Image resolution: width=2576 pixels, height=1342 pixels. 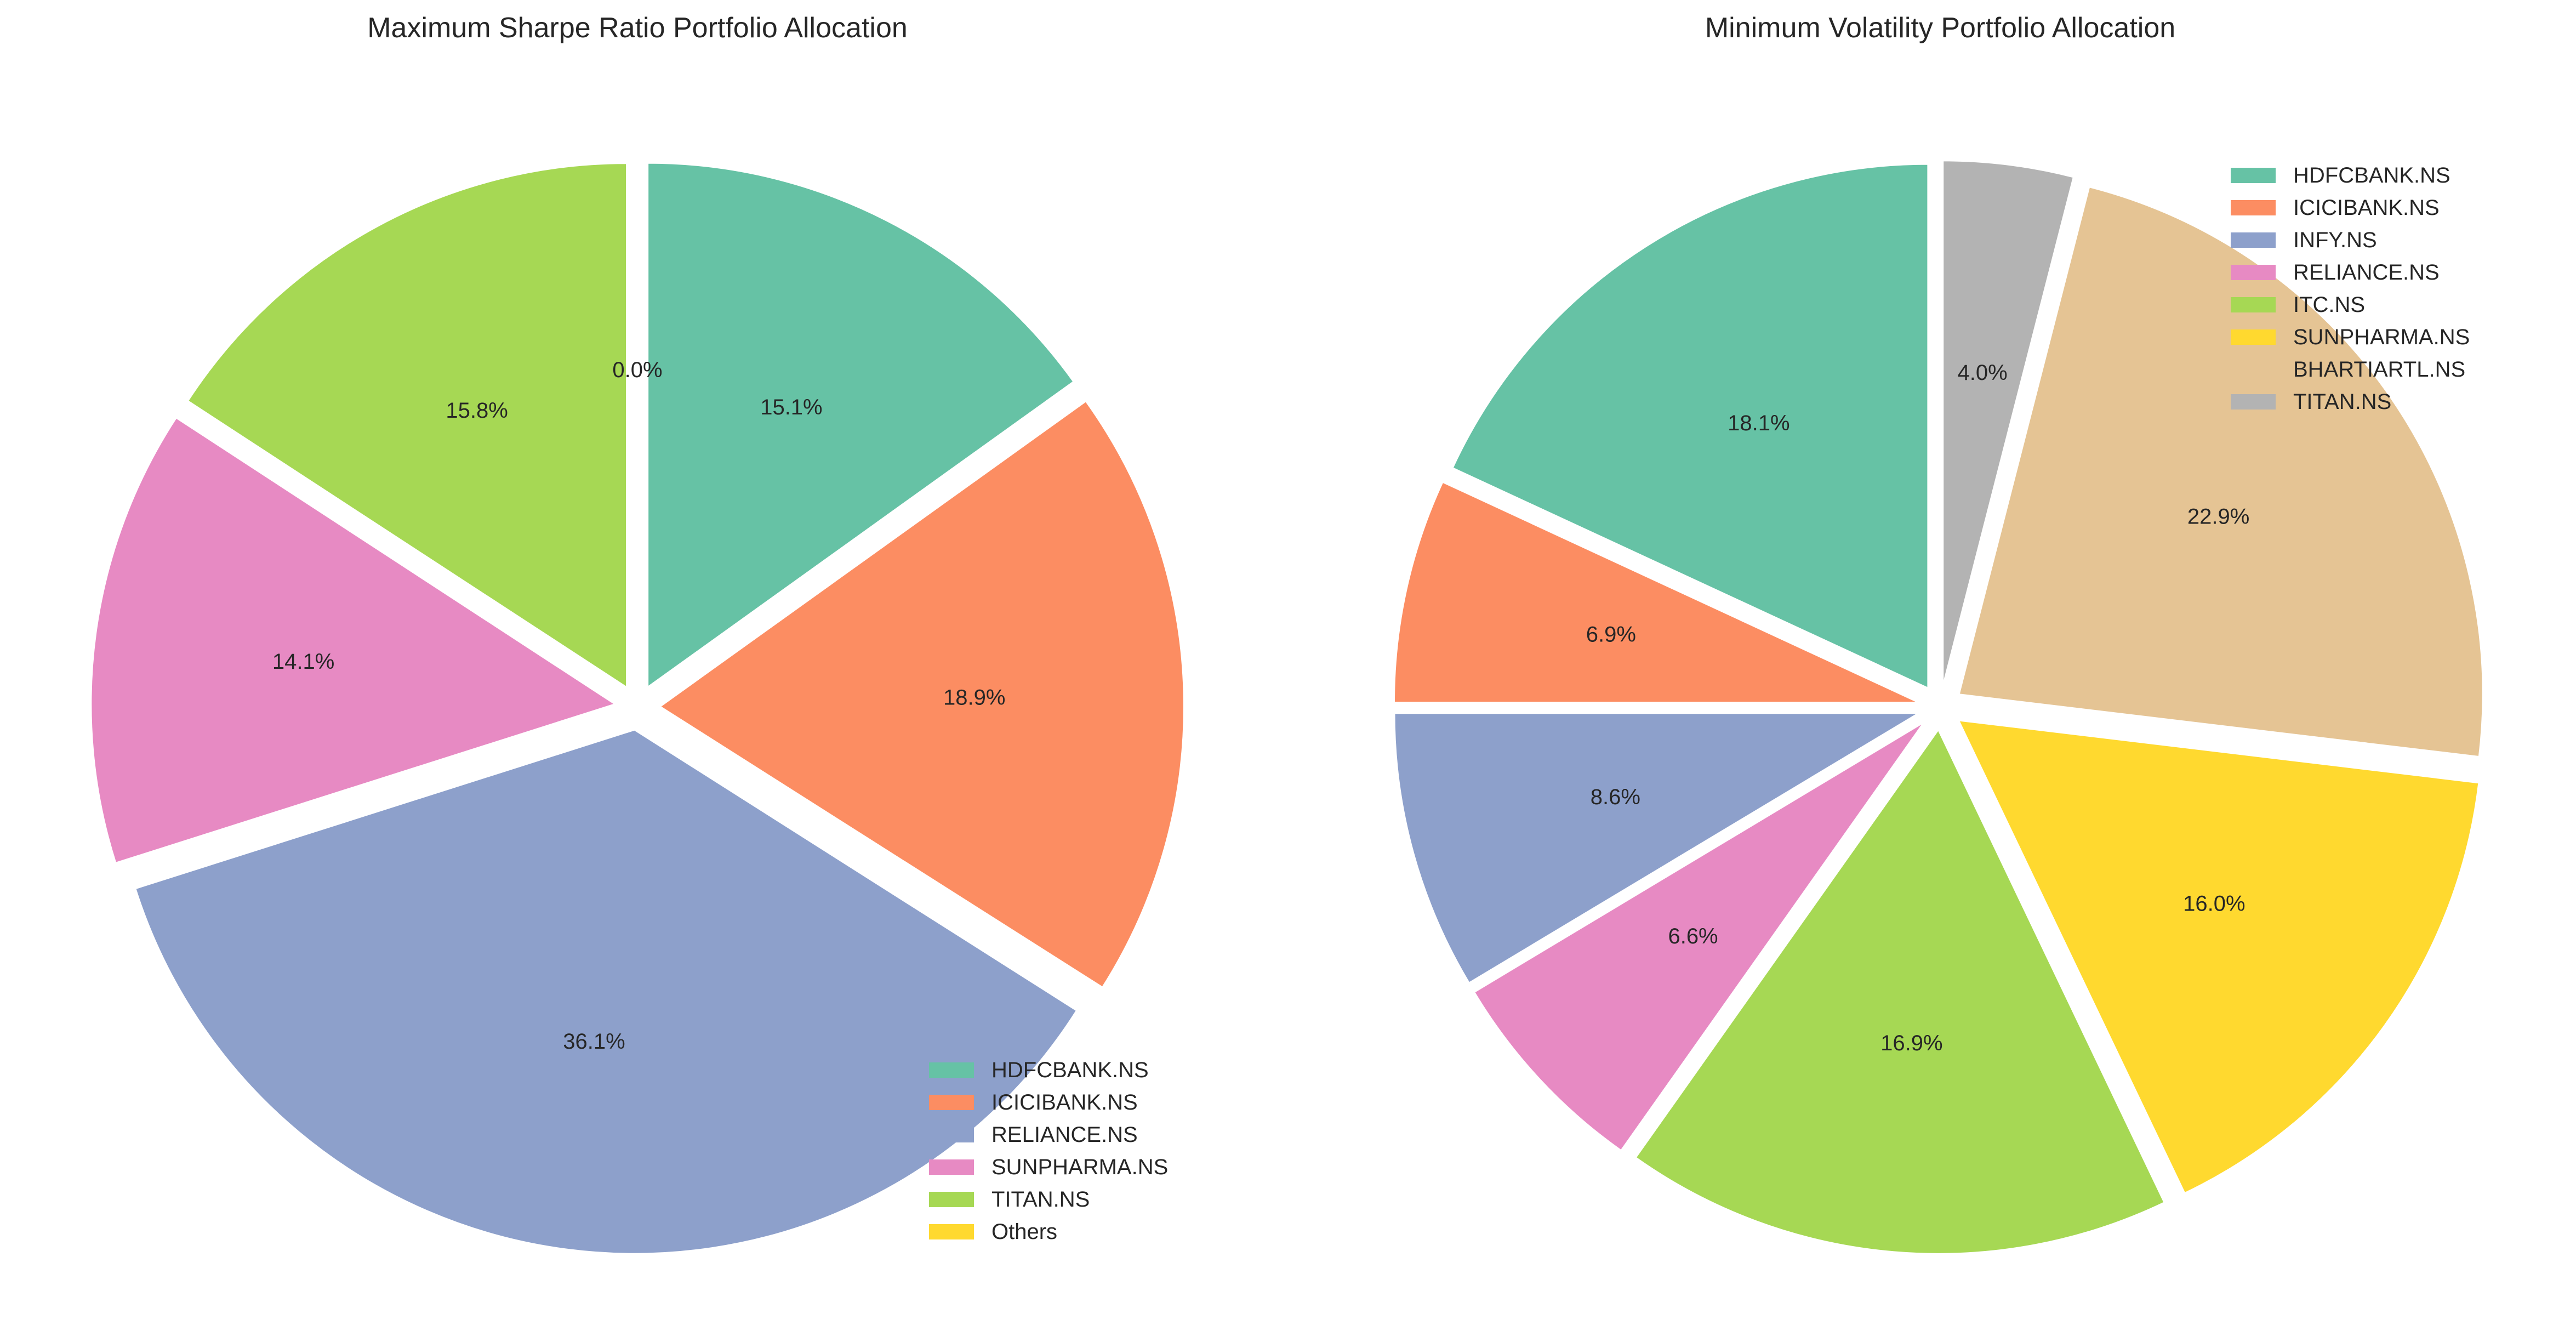 What do you see at coordinates (2329, 305) in the screenshot?
I see `legend-label-itc-ns: ITC.NS` at bounding box center [2329, 305].